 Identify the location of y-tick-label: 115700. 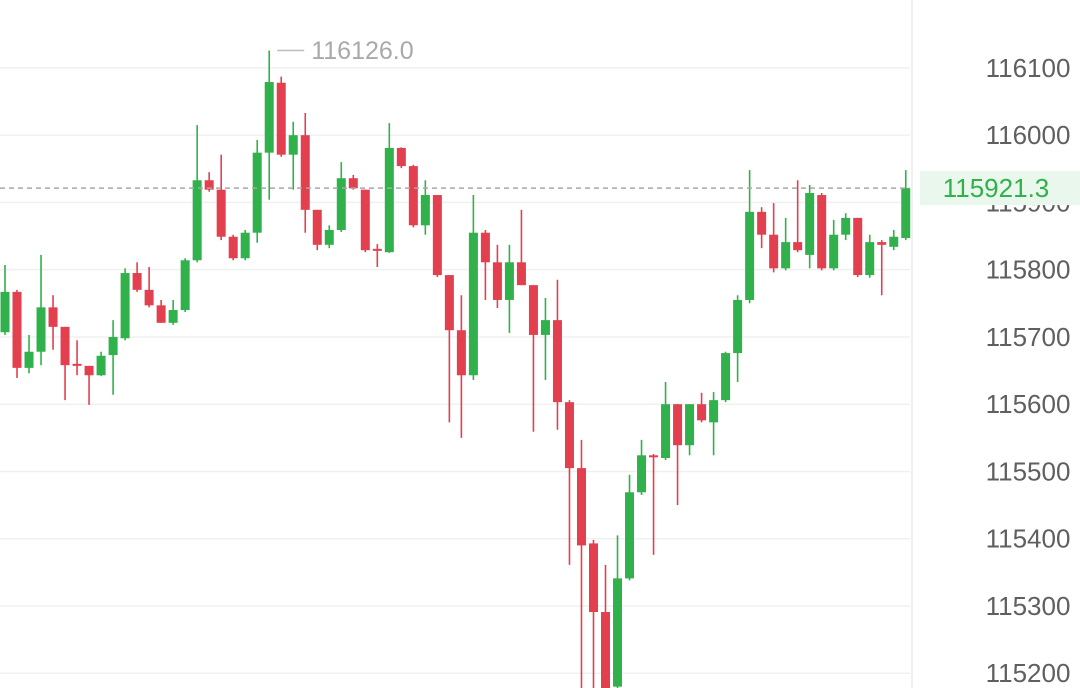
(1028, 337).